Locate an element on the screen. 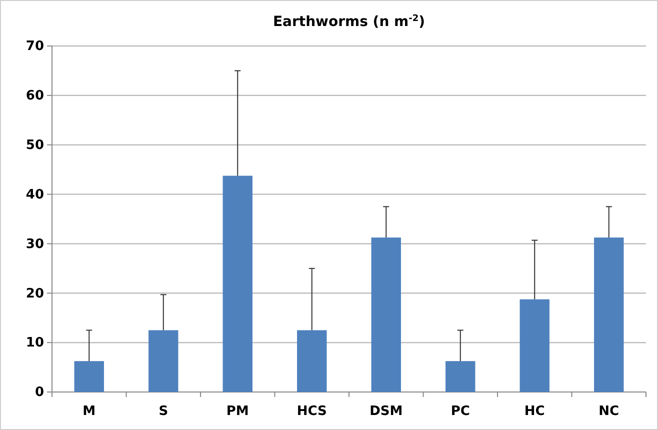 Image resolution: width=658 pixels, height=430 pixels. x-tick-label: DSM is located at coordinates (386, 412).